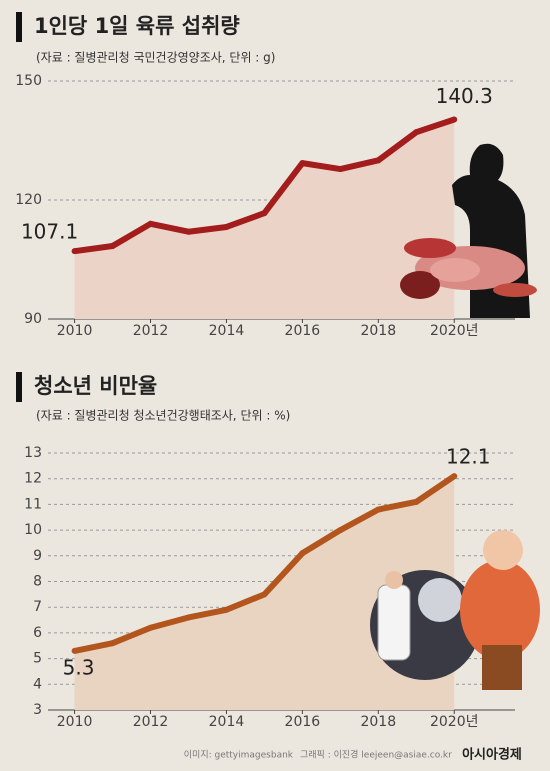 The image size is (550, 771). Describe the element at coordinates (492, 755) in the screenshot. I see `brand: 아시아경제` at that location.